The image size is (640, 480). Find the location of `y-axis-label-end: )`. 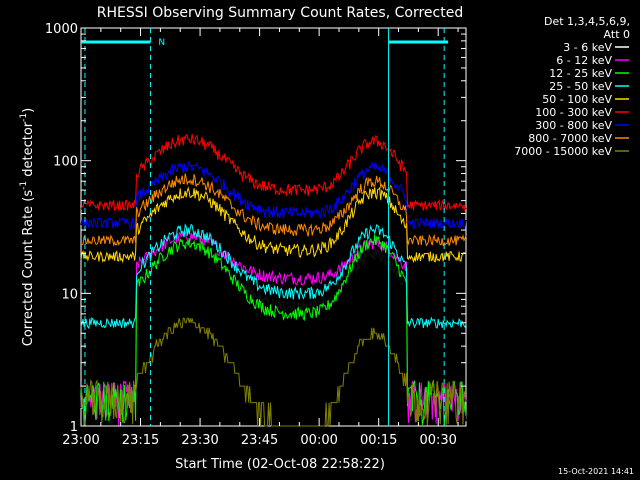

y-axis-label-end: ) is located at coordinates (28, 110).